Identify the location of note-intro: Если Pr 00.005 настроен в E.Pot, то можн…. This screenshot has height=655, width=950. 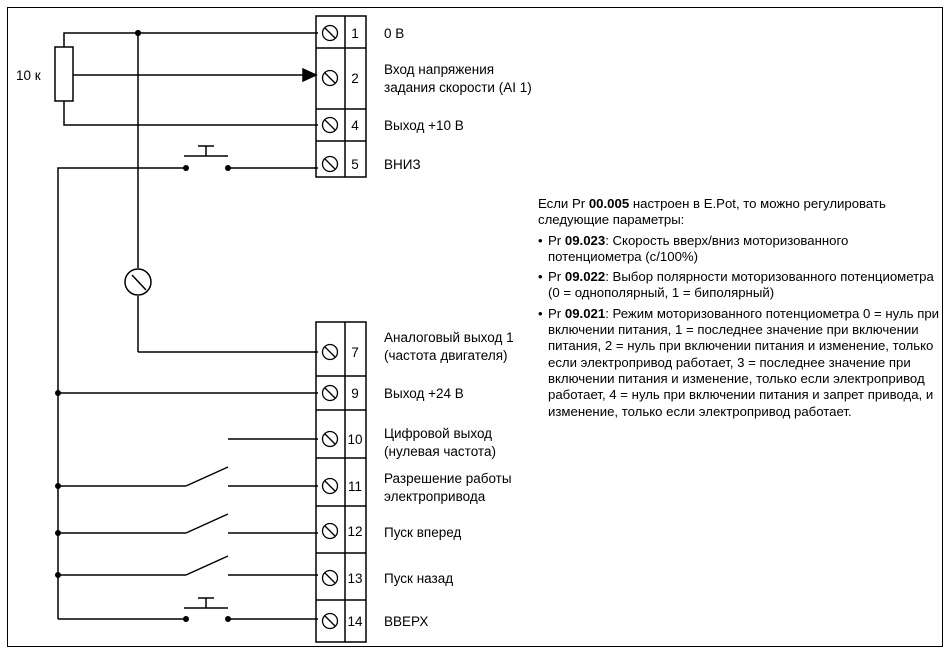
(712, 212).